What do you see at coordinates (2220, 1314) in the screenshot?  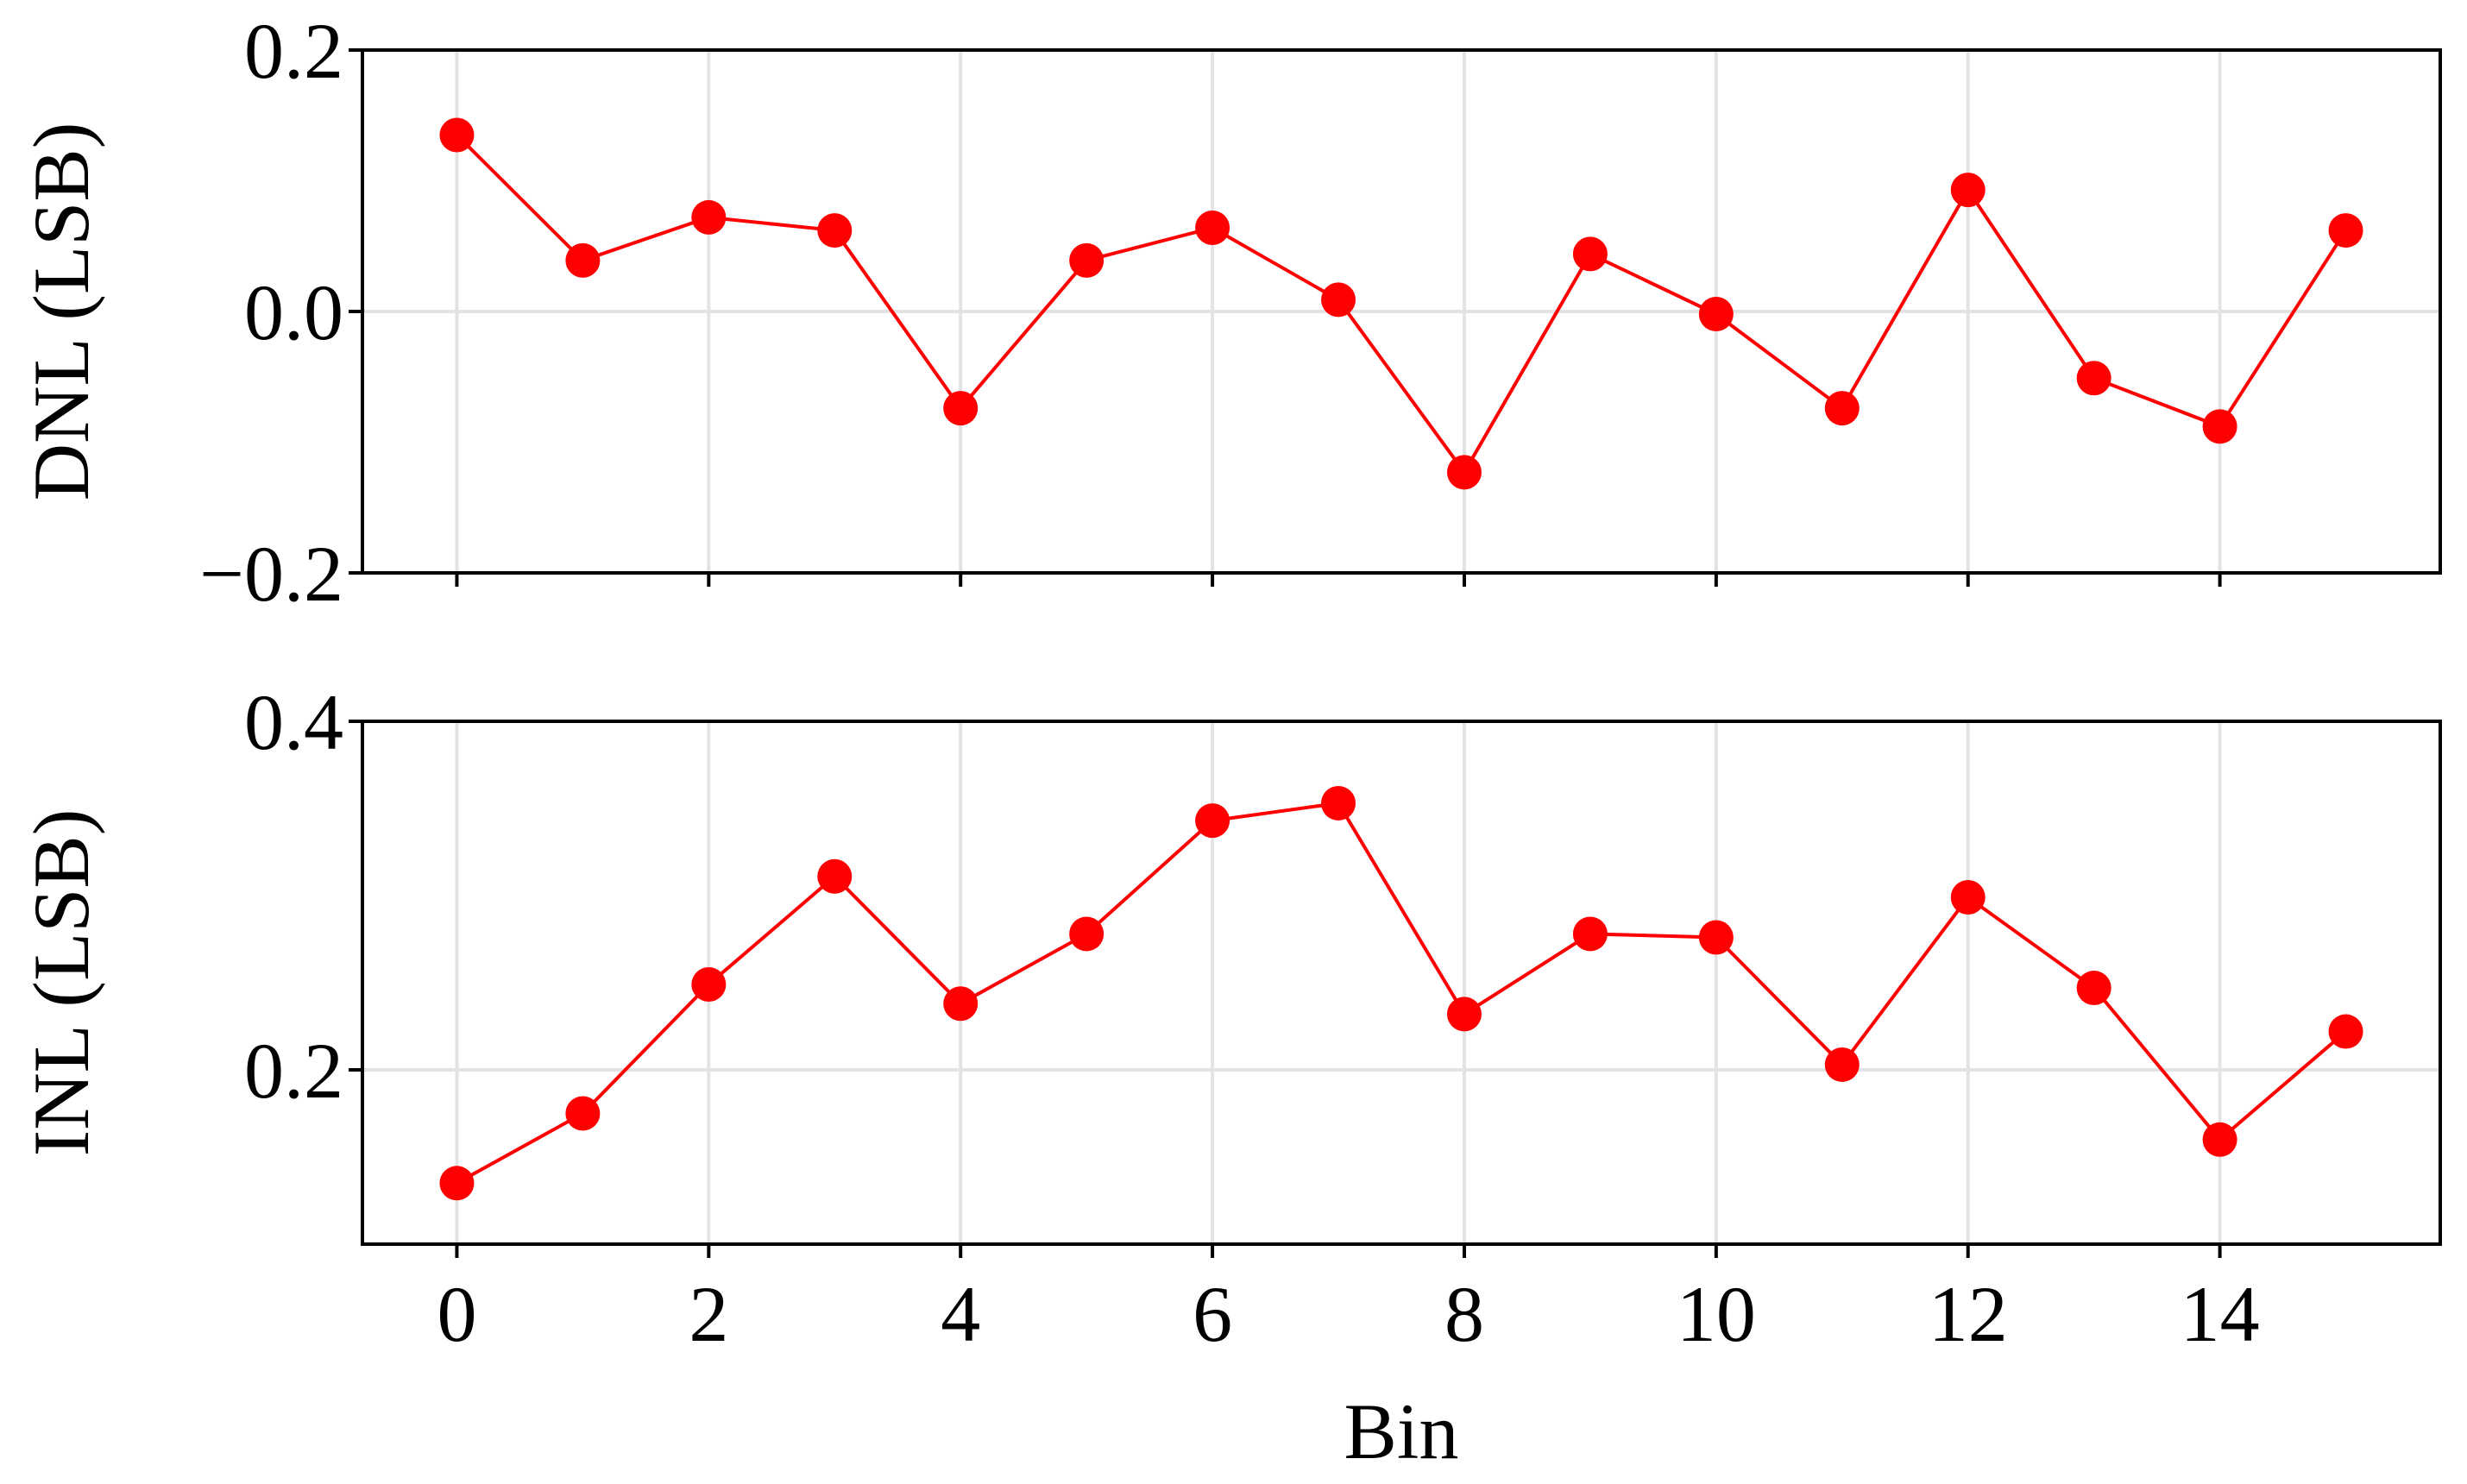 I see `x-tick-label: 14` at bounding box center [2220, 1314].